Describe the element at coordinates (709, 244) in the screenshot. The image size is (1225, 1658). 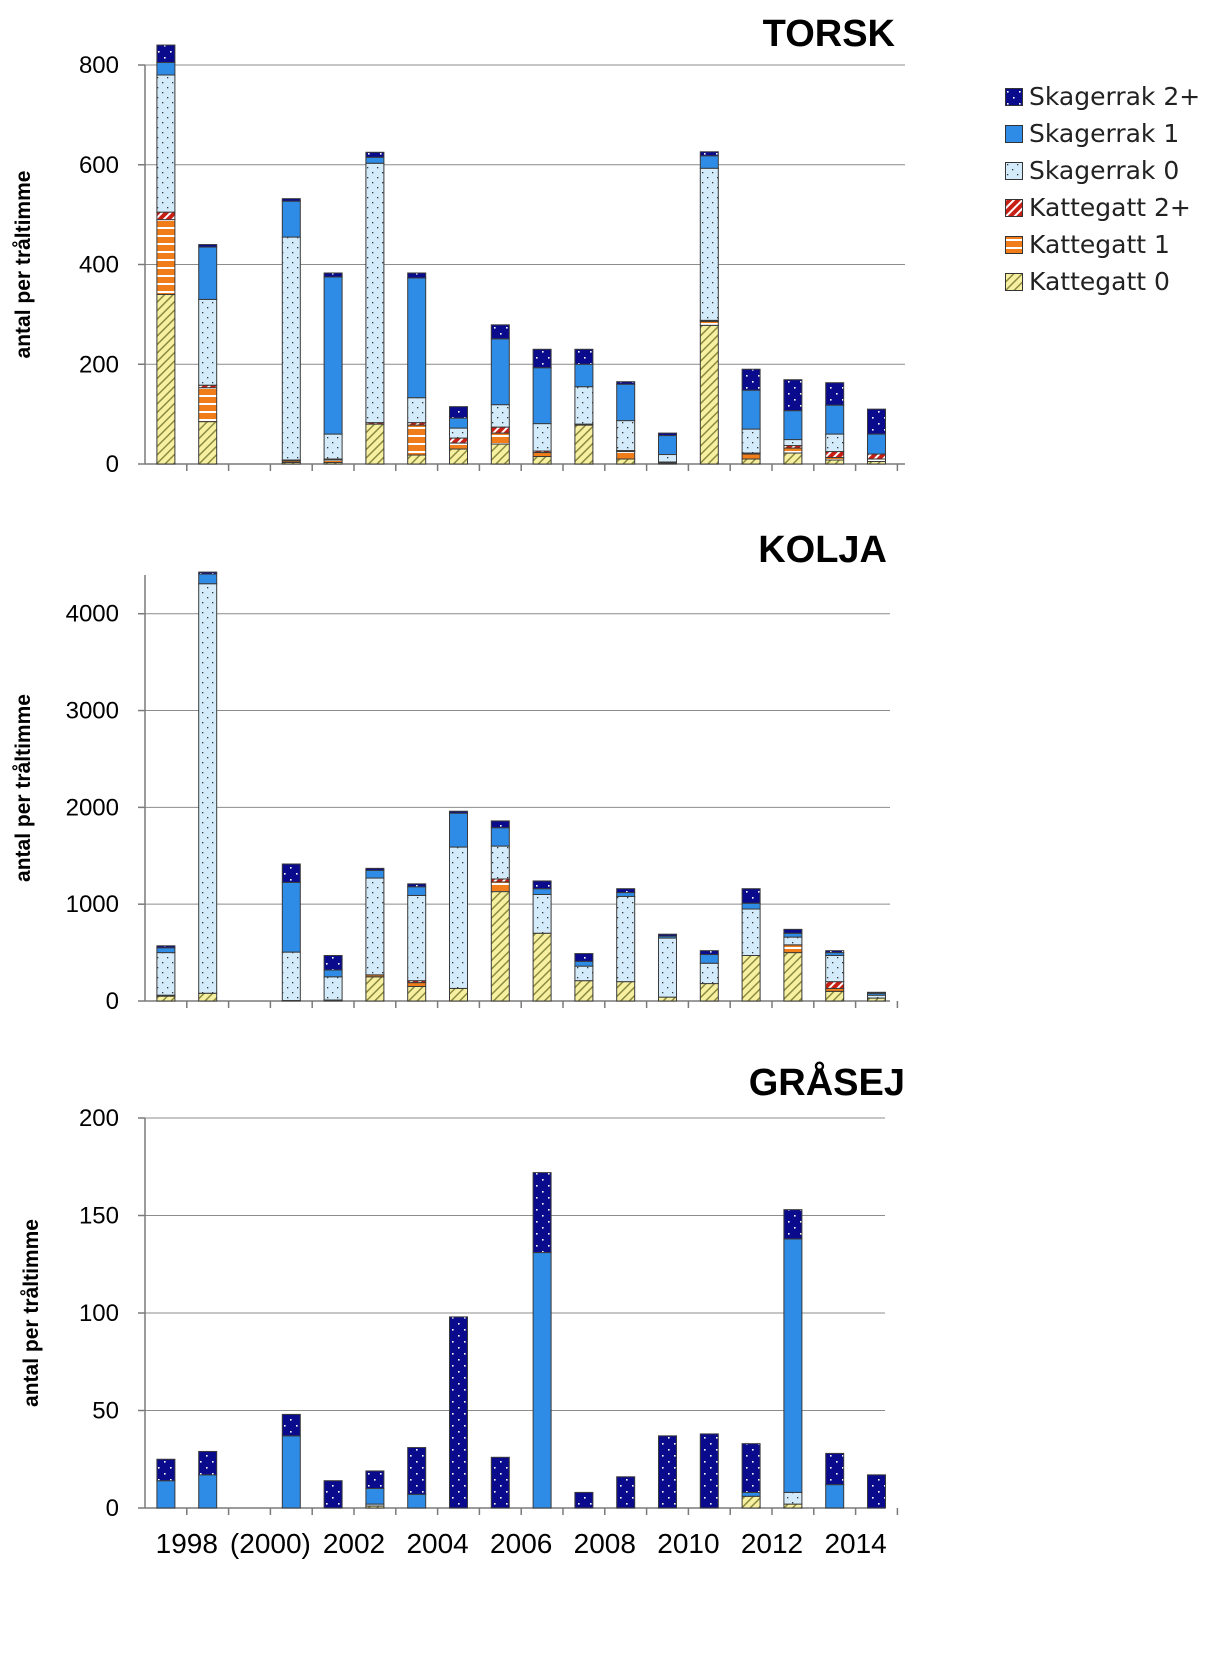
I see `bar-segment-skagerrak-0-2011` at that location.